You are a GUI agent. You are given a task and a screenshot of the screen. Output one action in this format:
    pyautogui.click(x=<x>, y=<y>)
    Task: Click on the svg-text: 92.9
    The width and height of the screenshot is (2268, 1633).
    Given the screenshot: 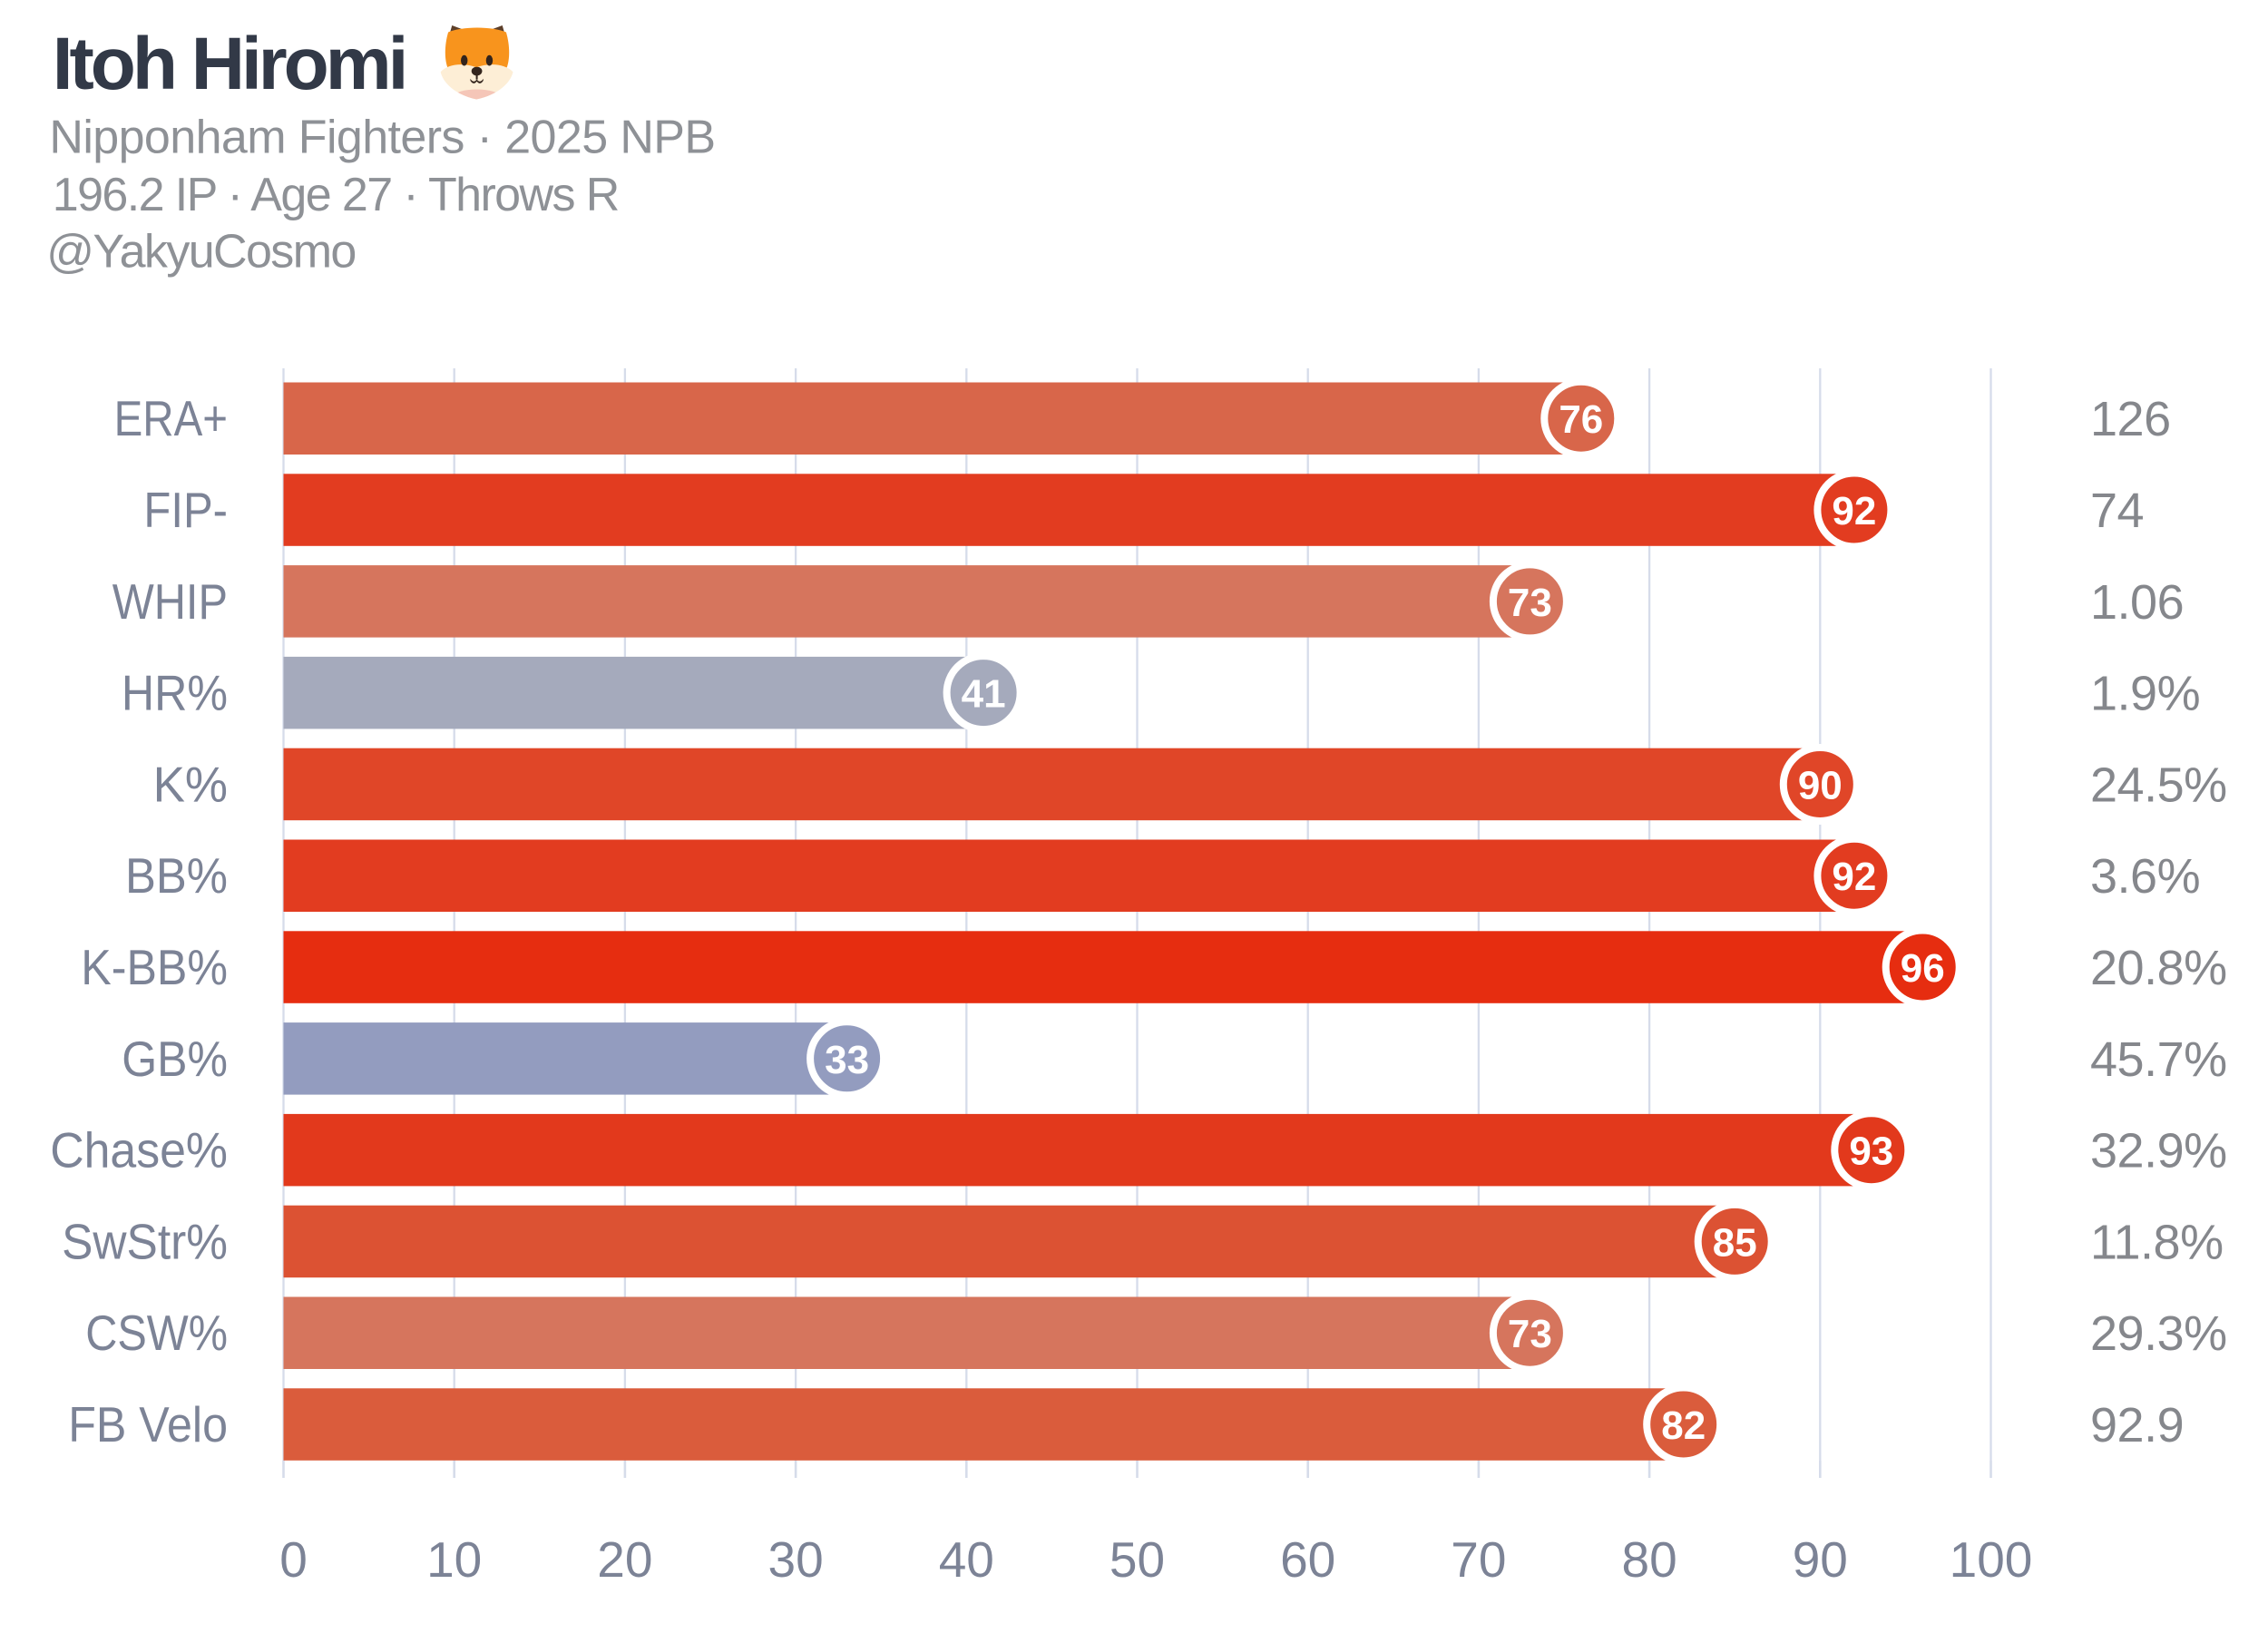 What is the action you would take?
    pyautogui.click(x=2137, y=1425)
    